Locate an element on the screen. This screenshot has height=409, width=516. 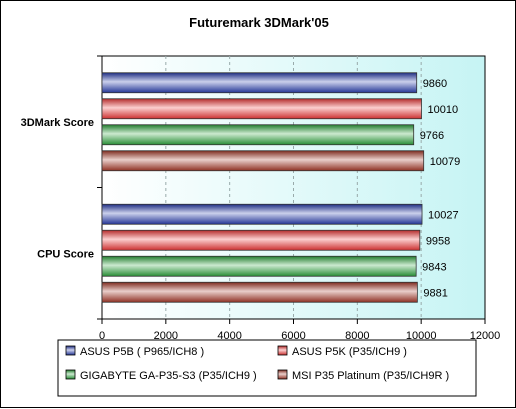
x-tick-label: 4000 is located at coordinates (229, 336).